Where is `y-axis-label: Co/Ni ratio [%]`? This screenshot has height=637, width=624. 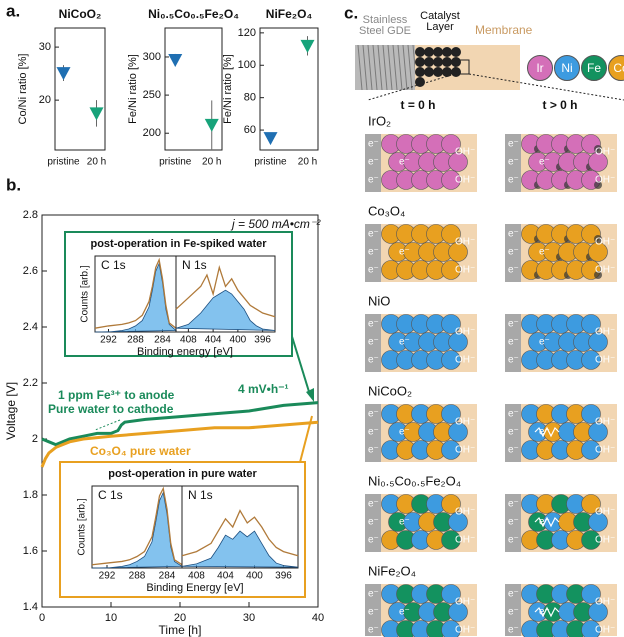 y-axis-label: Co/Ni ratio [%] is located at coordinates (23, 89).